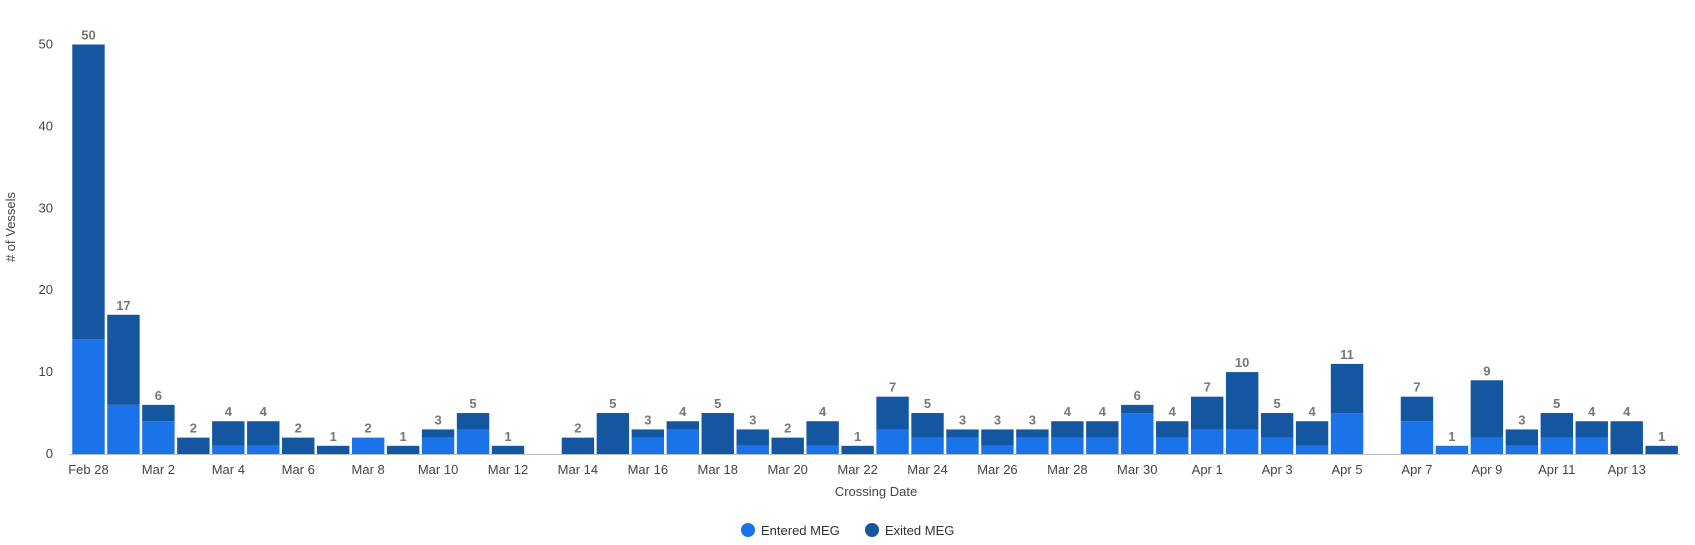 This screenshot has height=545, width=1695. Describe the element at coordinates (158, 395) in the screenshot. I see `bar-total-label: 6` at that location.